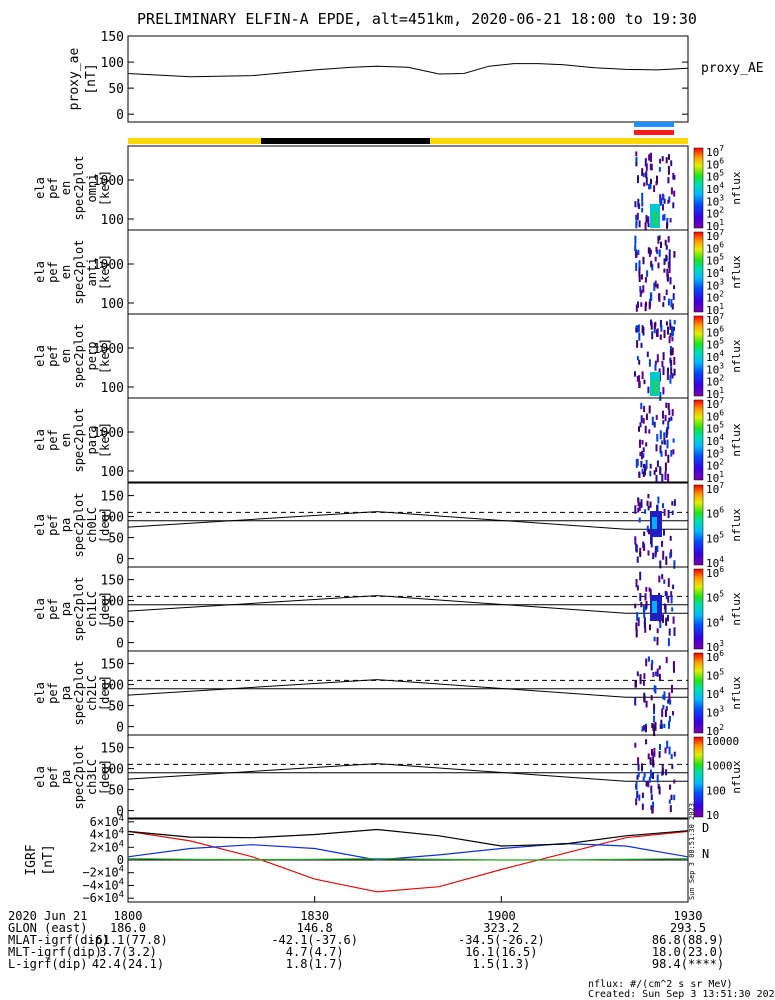 The width and height of the screenshot is (775, 1000). What do you see at coordinates (688, 952) in the screenshot?
I see `x-row-value: 18.0(23.0)` at bounding box center [688, 952].